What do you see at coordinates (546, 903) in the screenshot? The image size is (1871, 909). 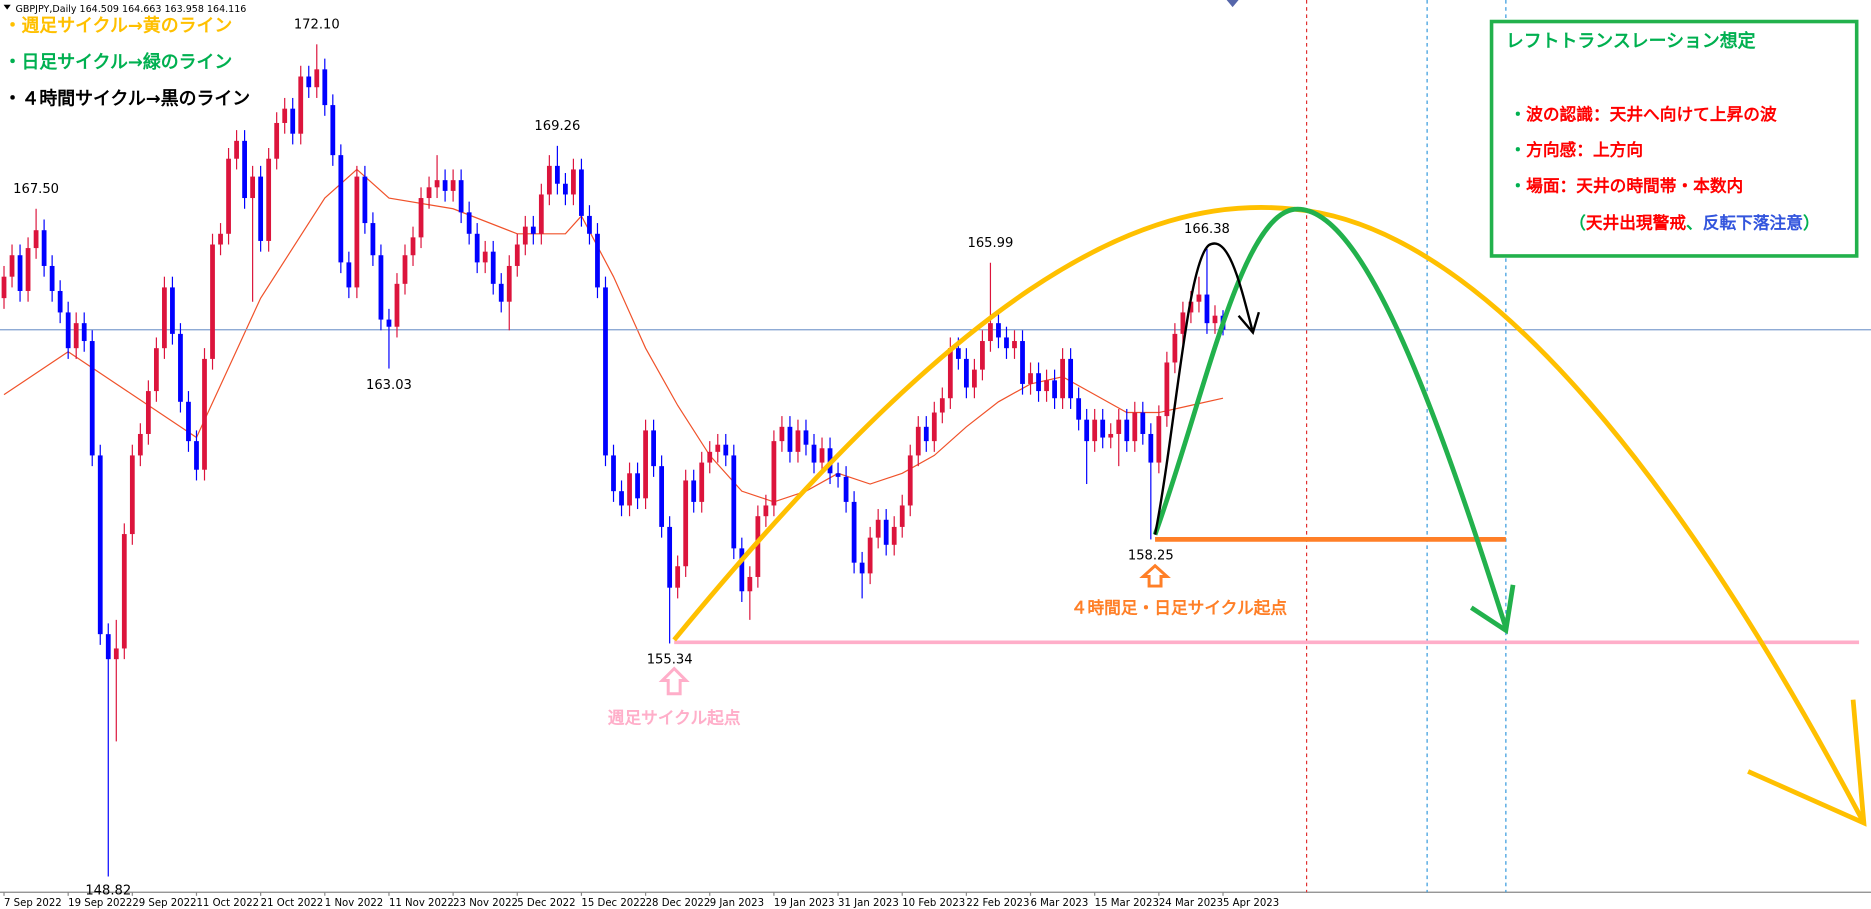 I see `x-tick-label: 5 Dec 2022` at bounding box center [546, 903].